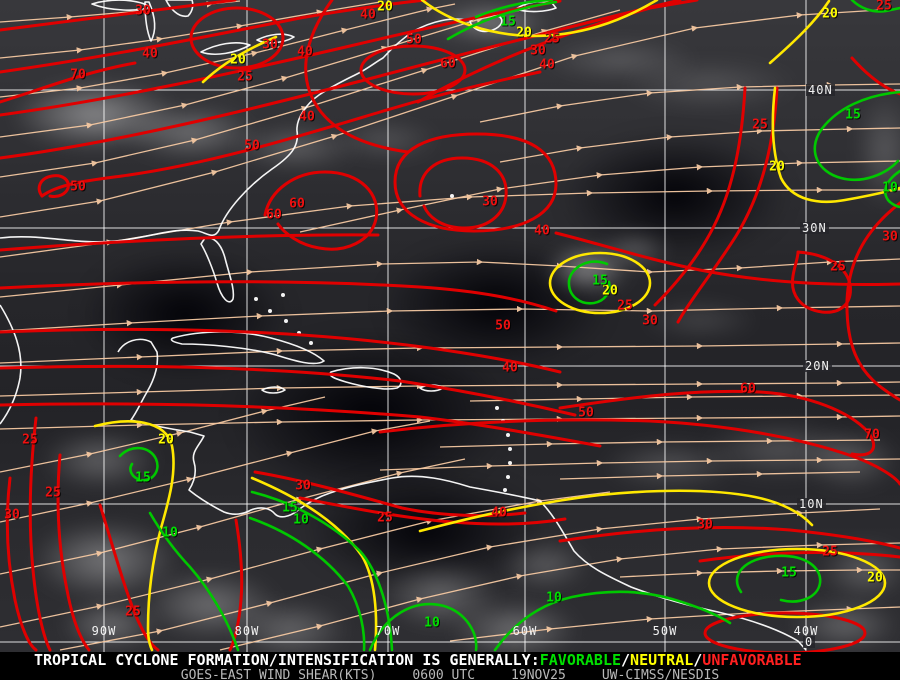 Image resolution: width=900 pixels, height=680 pixels. Describe the element at coordinates (538, 674) in the screenshot. I see `valid-date: 19NOV25` at that location.